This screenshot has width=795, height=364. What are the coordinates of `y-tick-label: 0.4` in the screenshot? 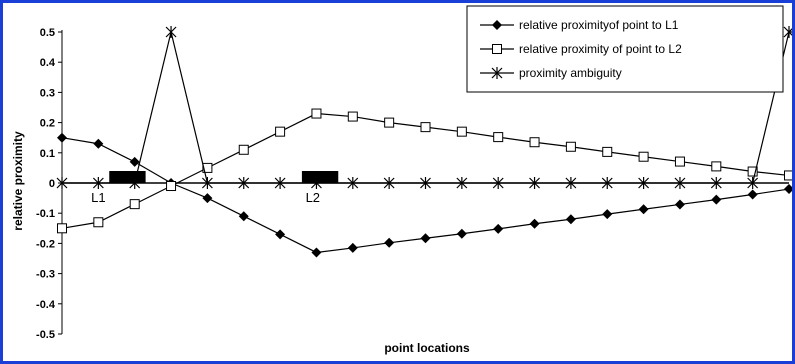 It's located at (48, 63).